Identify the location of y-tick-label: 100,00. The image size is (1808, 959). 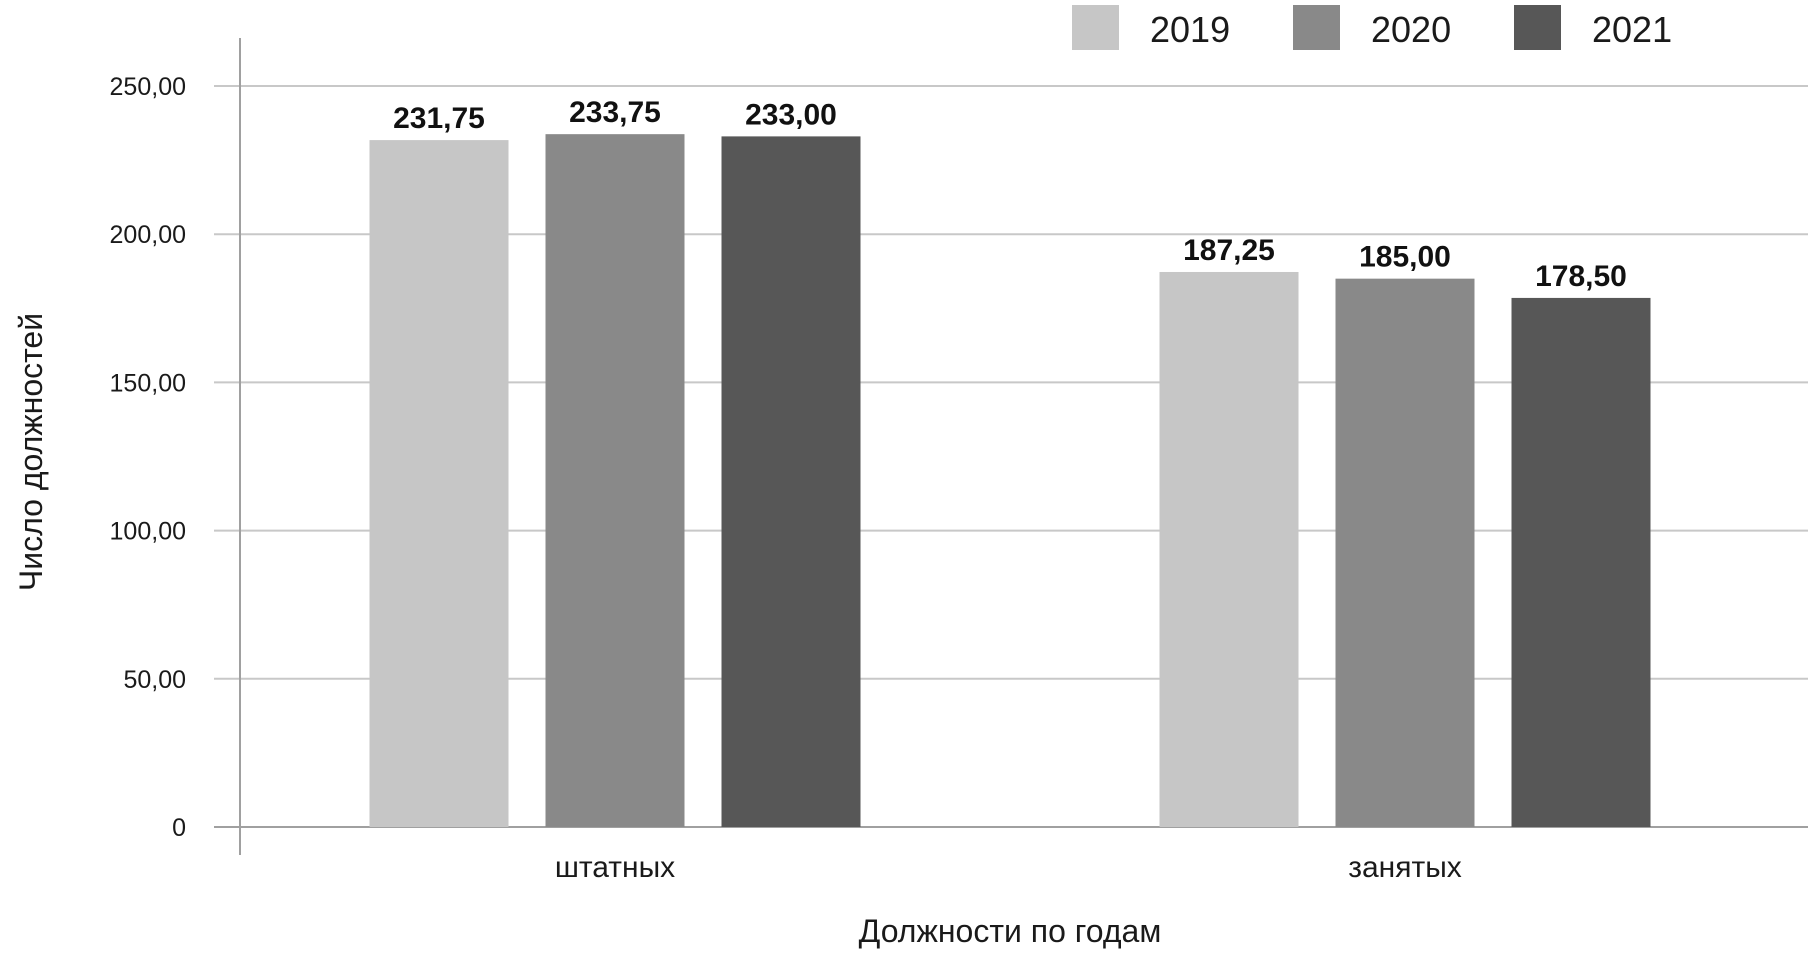
(148, 532).